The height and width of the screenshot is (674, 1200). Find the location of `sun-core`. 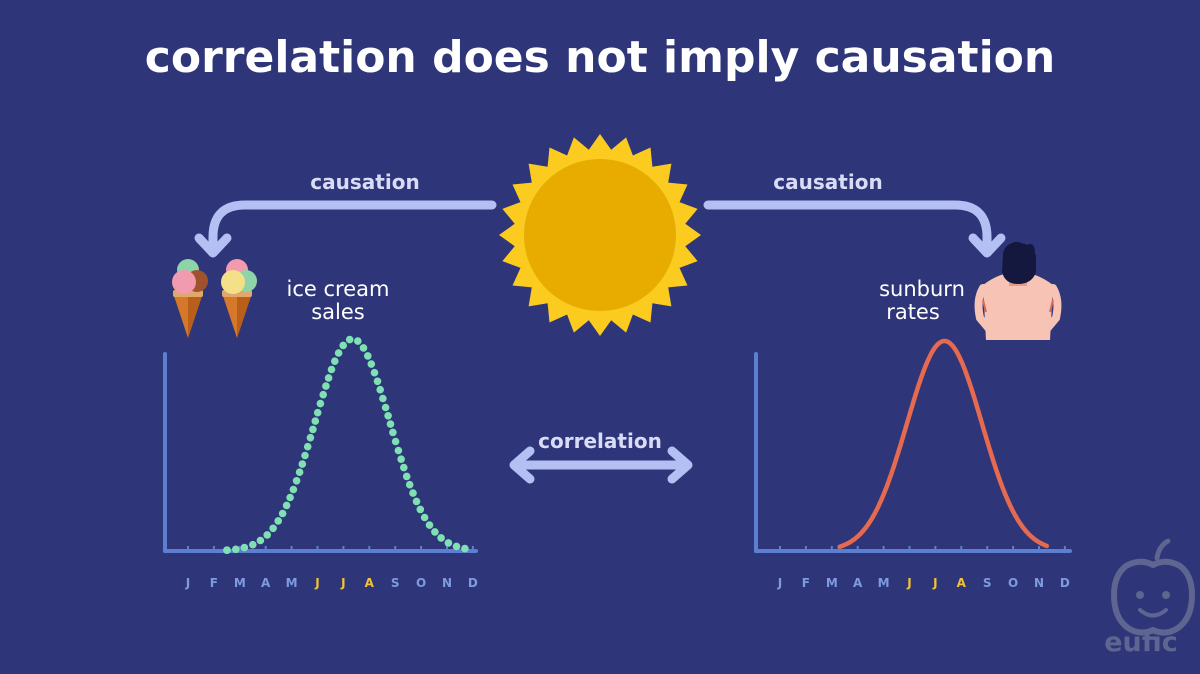

sun-core is located at coordinates (600, 235).